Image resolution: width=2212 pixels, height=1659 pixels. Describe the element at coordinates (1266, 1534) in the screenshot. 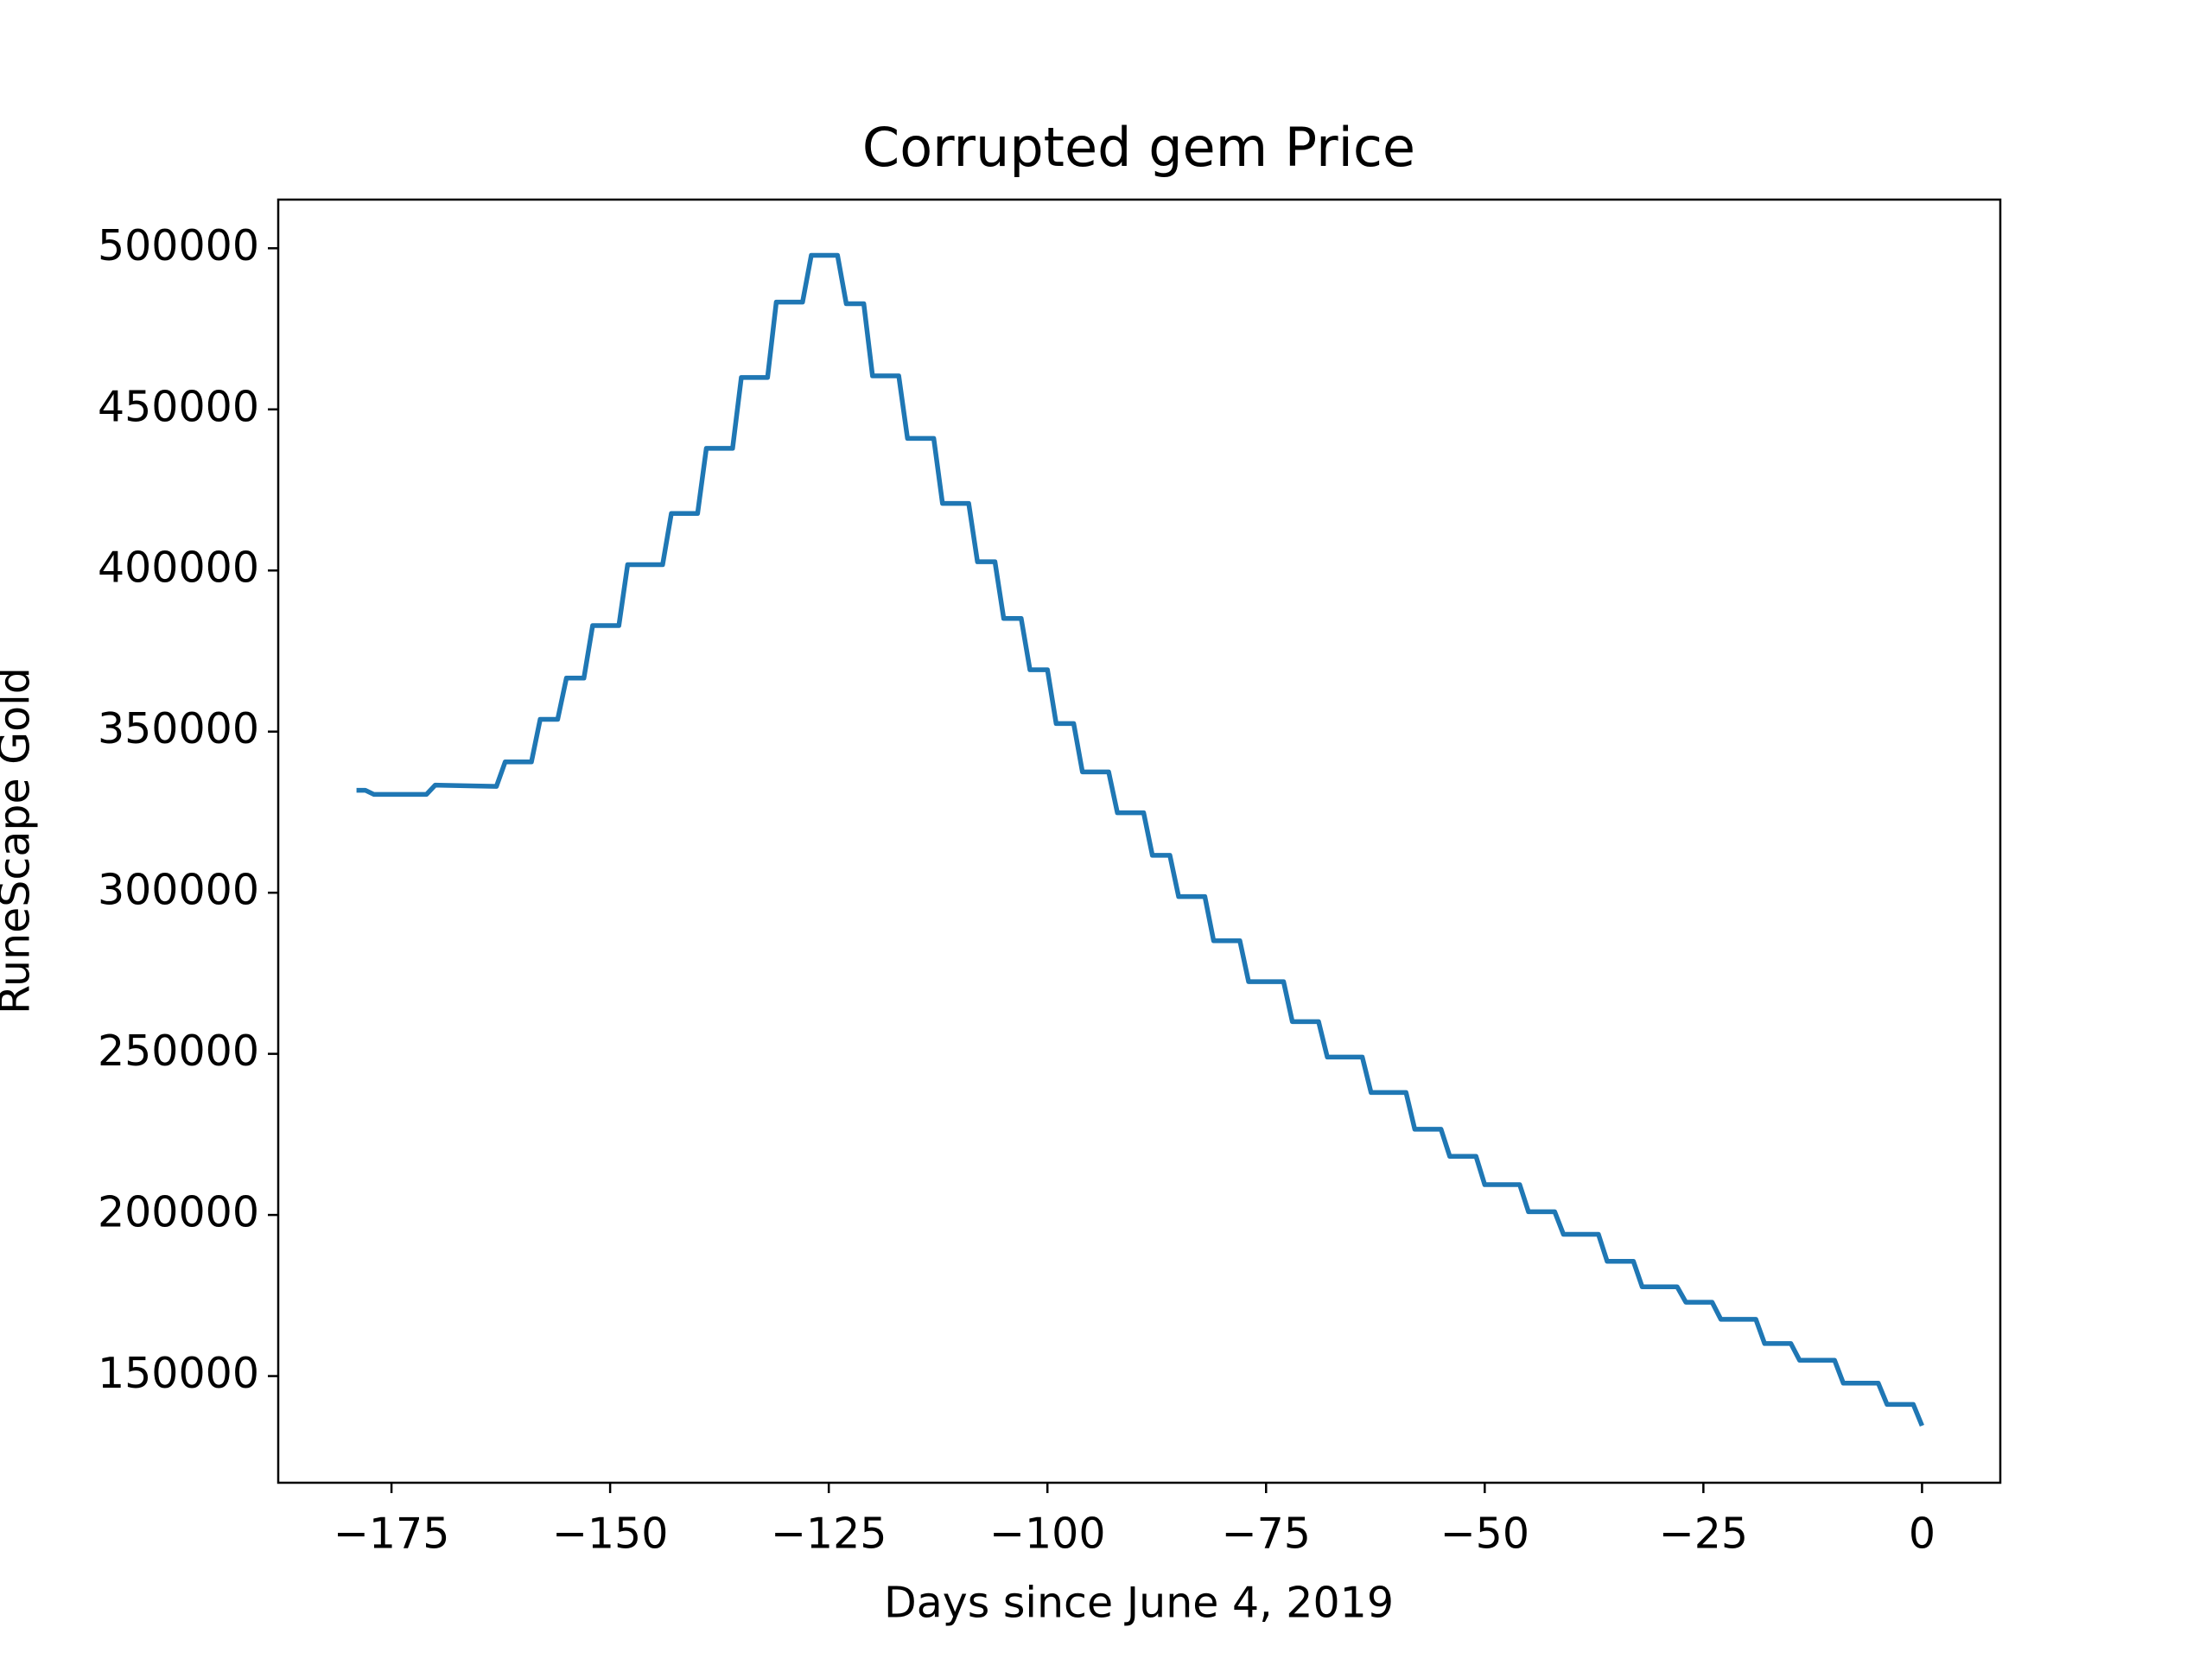

I see `x-tick-label: −75` at that location.